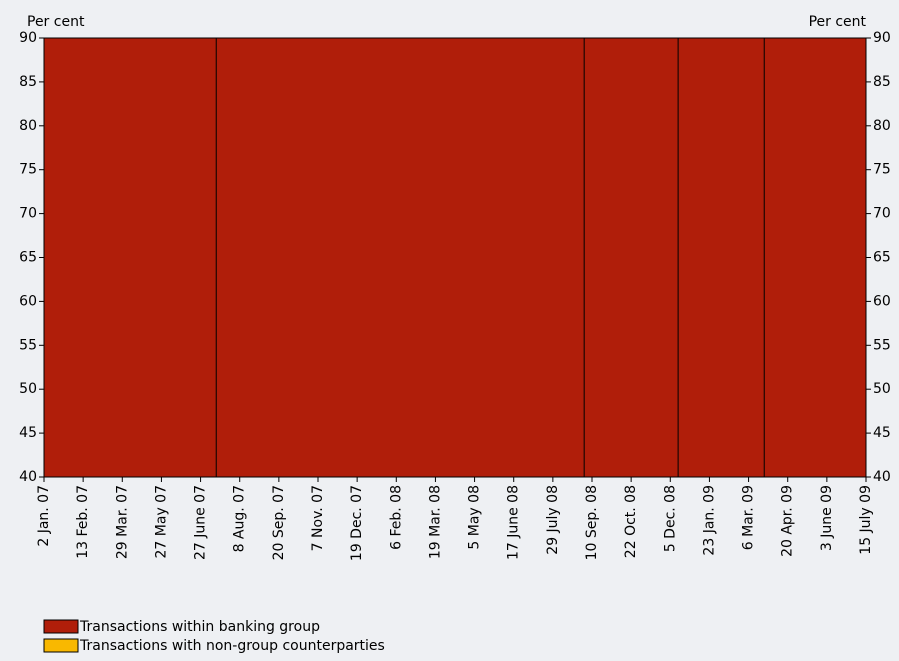 This screenshot has width=899, height=661. What do you see at coordinates (866, 520) in the screenshot?
I see `x-tick-label: 15 July 09` at bounding box center [866, 520].